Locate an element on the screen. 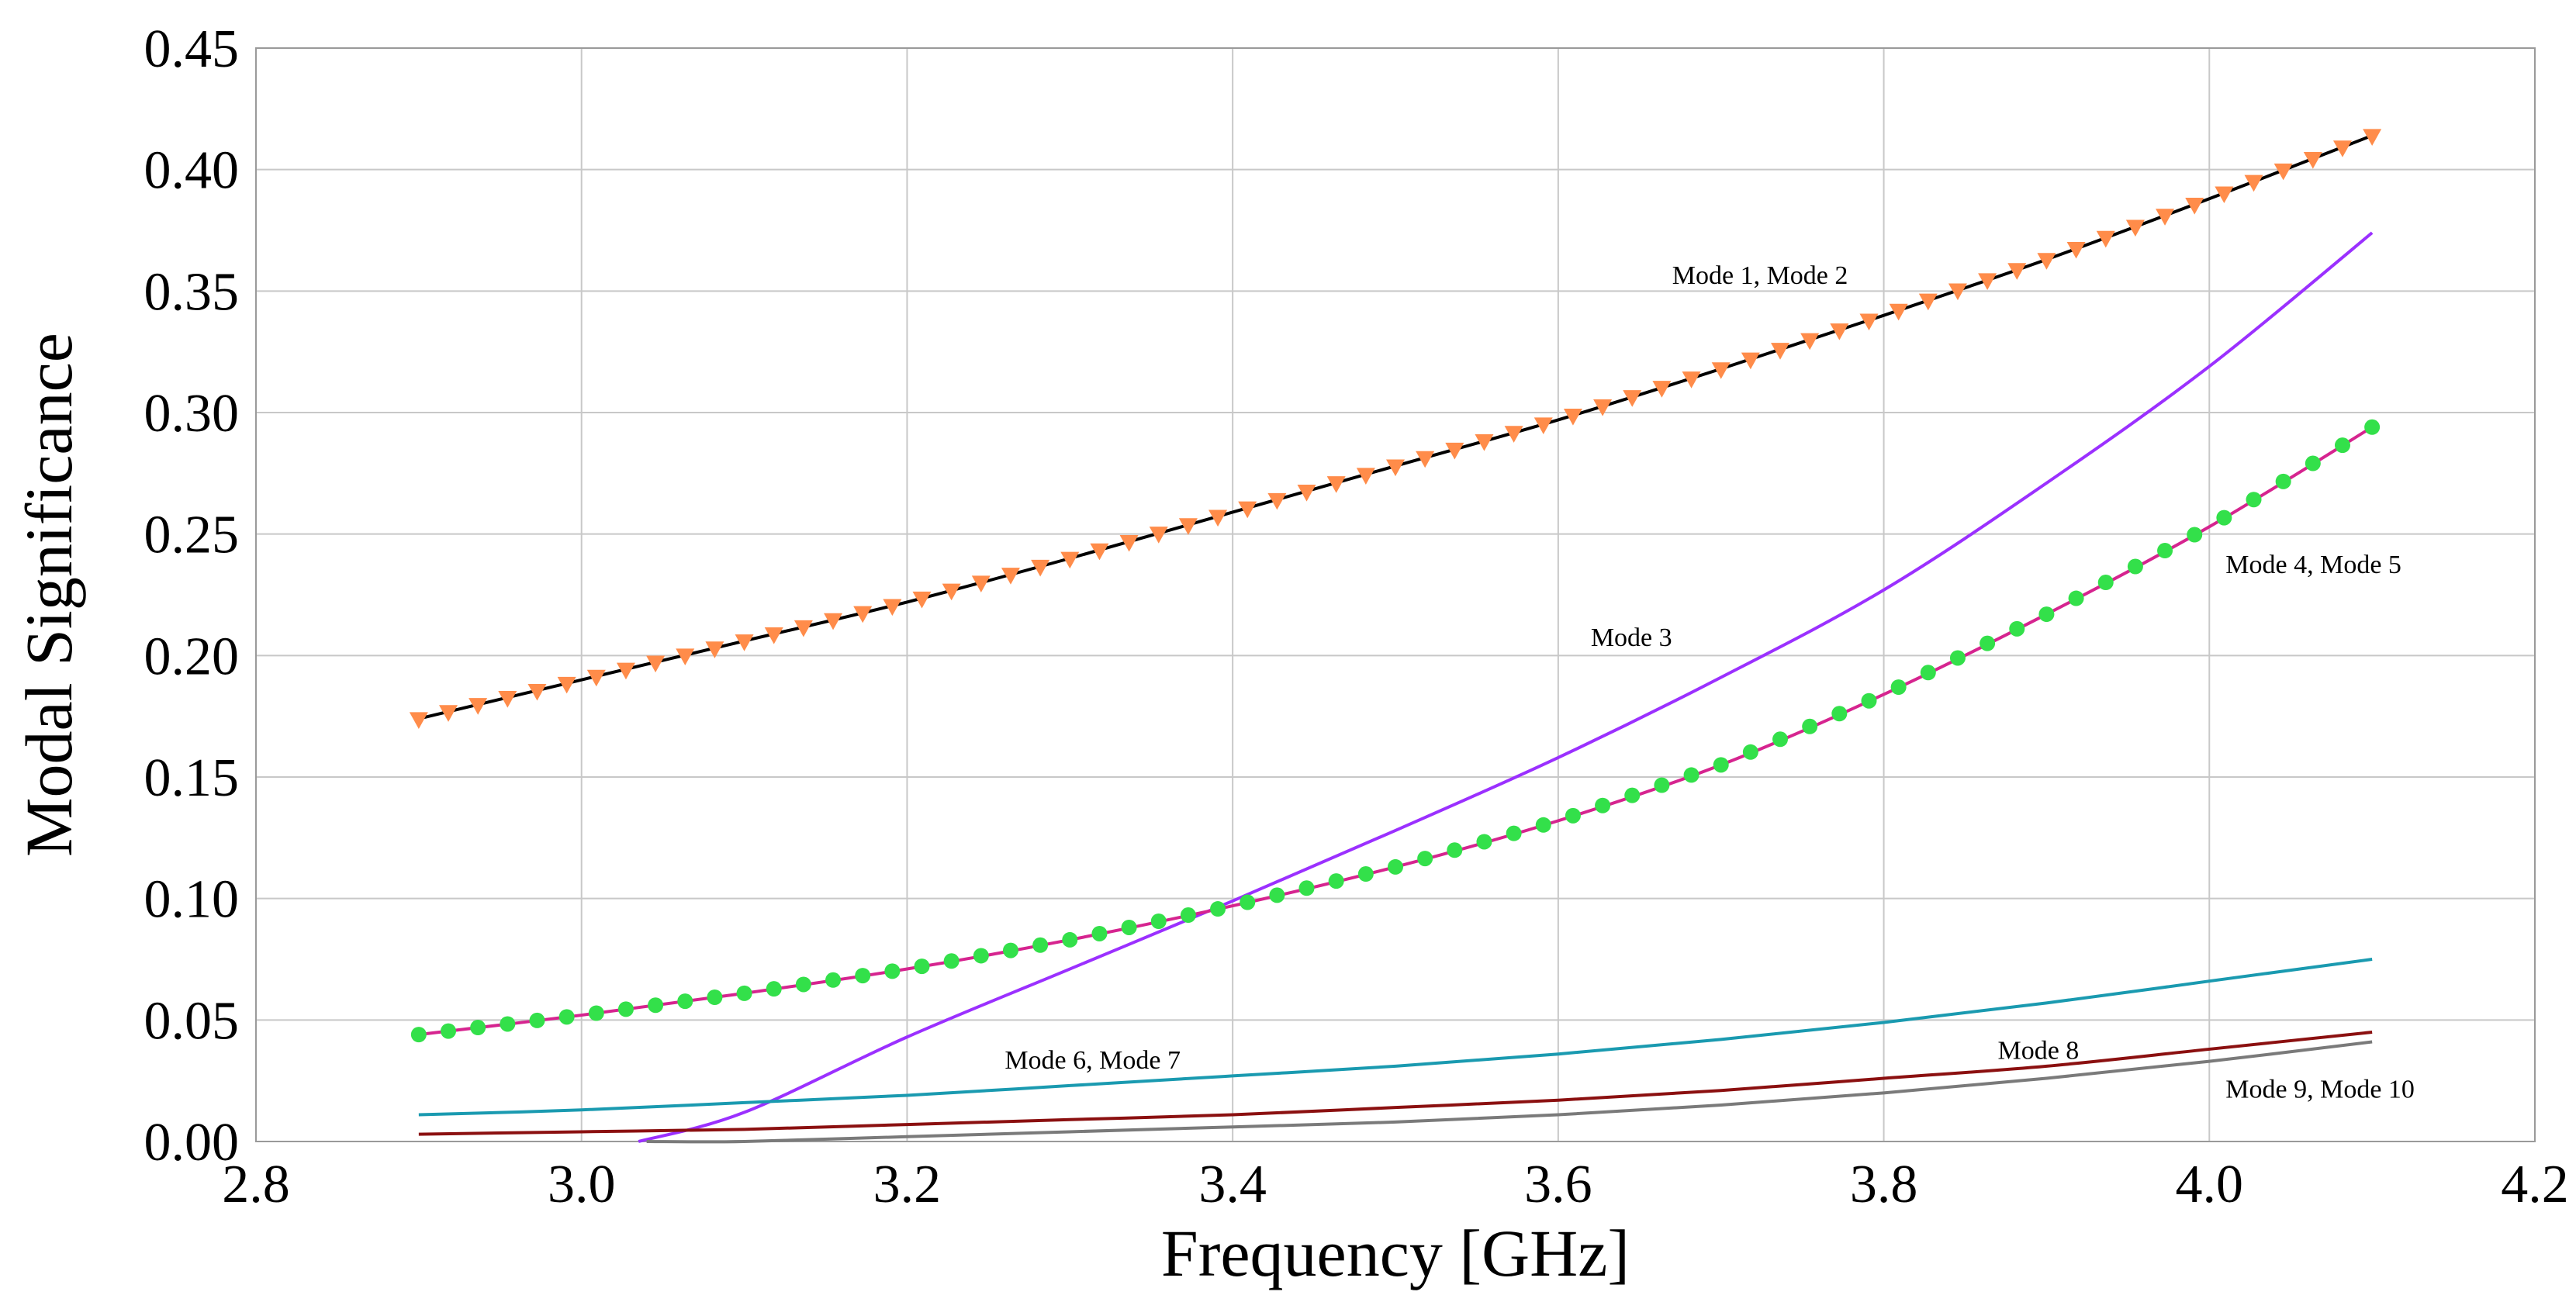 This screenshot has width=2576, height=1309. x-tick-label: 4.0 is located at coordinates (2210, 1184).